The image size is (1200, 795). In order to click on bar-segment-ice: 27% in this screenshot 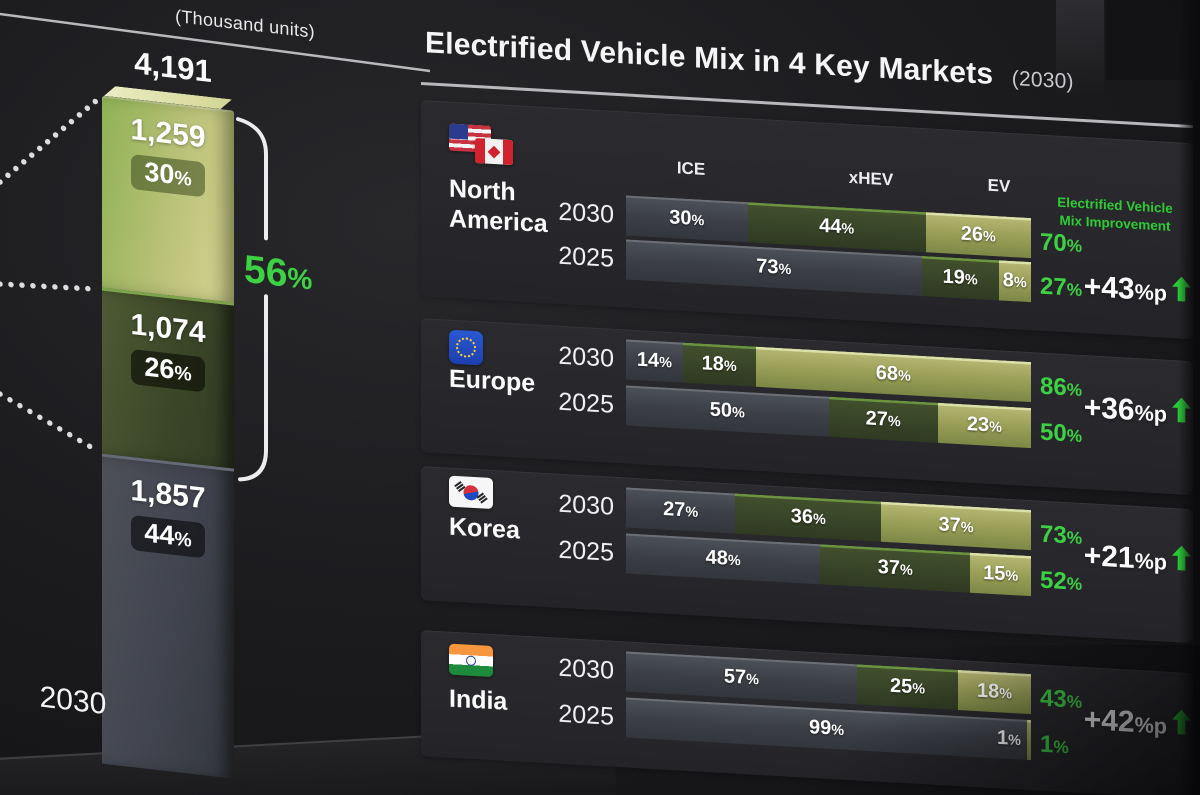, I will do `click(681, 510)`.